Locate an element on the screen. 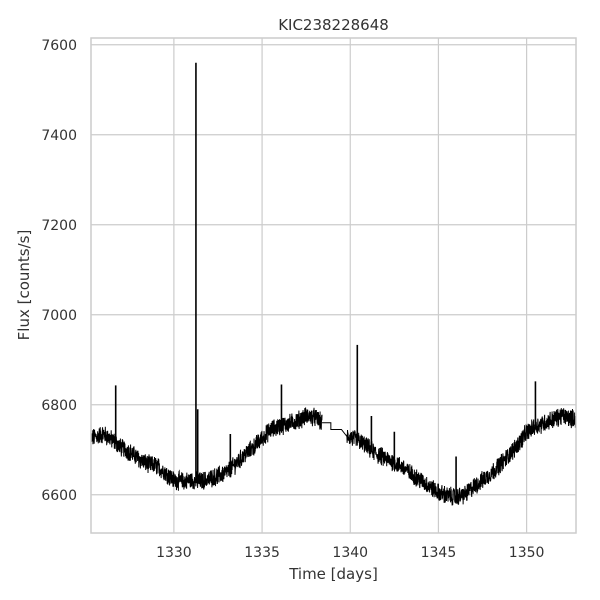 Image resolution: width=600 pixels, height=600 pixels. x-axis-label: Time [days] is located at coordinates (333, 574).